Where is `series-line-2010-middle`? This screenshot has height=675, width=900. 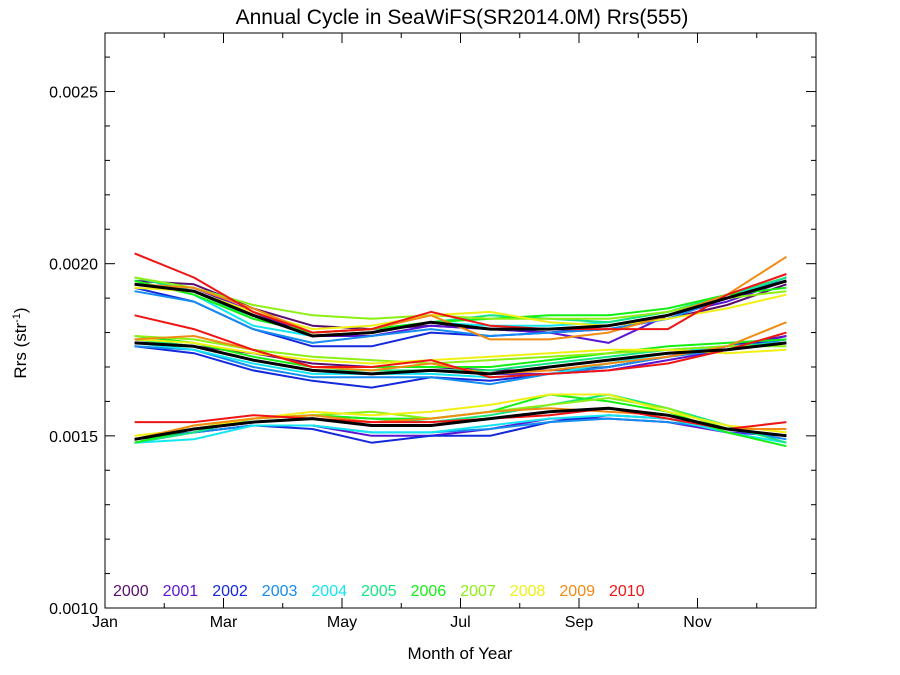
series-line-2010-middle is located at coordinates (460, 346).